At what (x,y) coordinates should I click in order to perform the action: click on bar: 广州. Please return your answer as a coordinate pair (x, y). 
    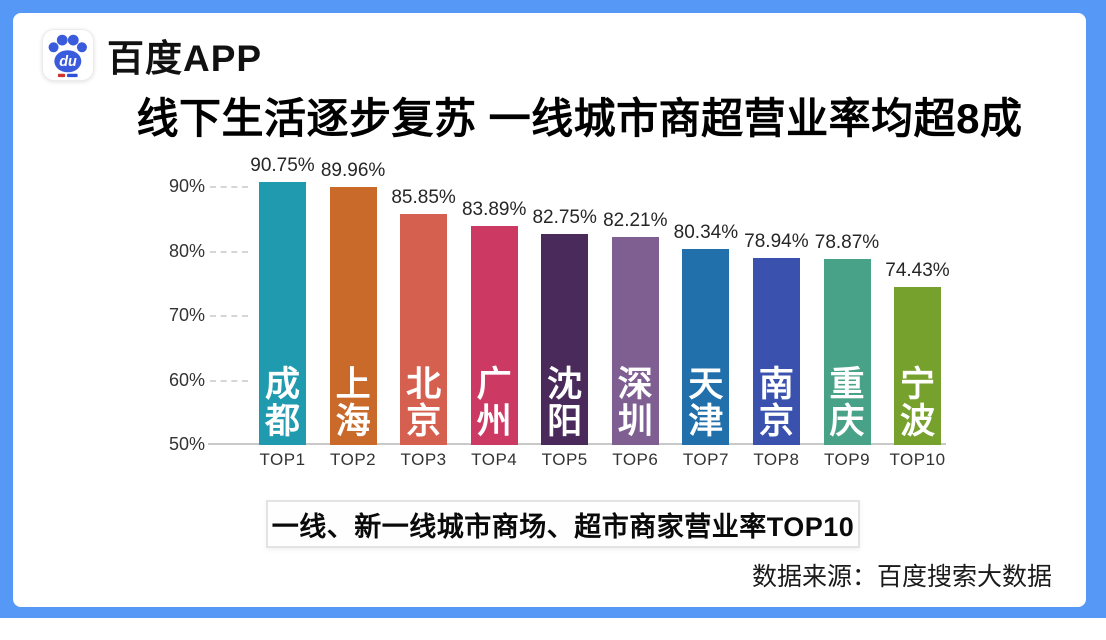
    Looking at the image, I should click on (494, 335).